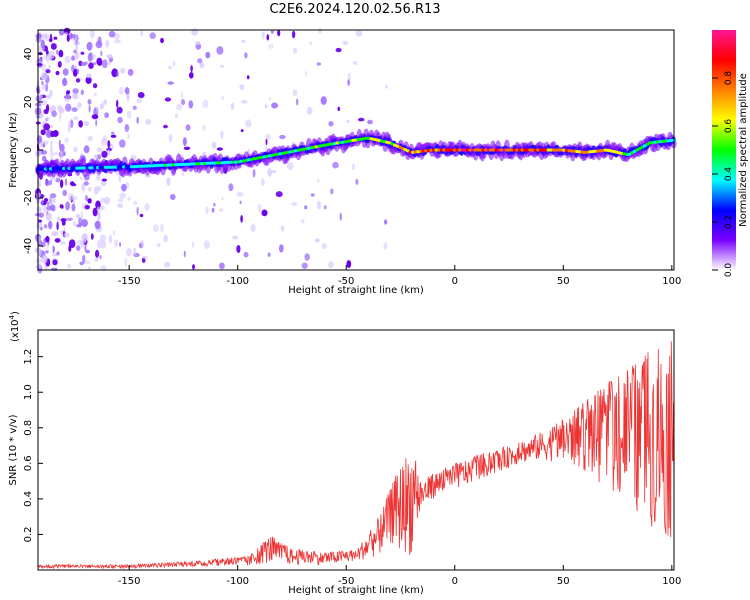  What do you see at coordinates (28, 150) in the screenshot?
I see `heatmap-y-tick-label: 0` at bounding box center [28, 150].